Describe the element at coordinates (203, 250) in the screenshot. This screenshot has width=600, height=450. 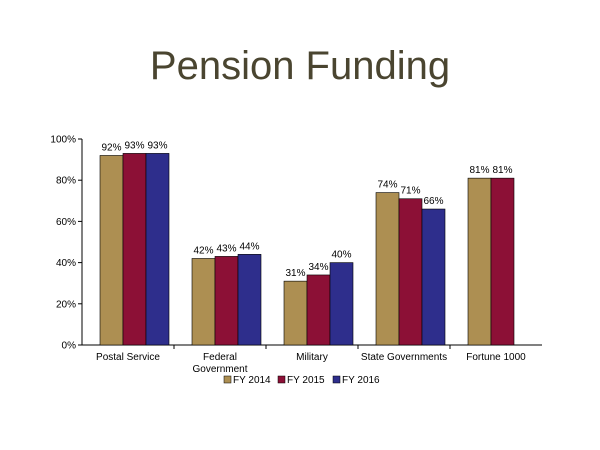
I see `data-label: 42%` at that location.